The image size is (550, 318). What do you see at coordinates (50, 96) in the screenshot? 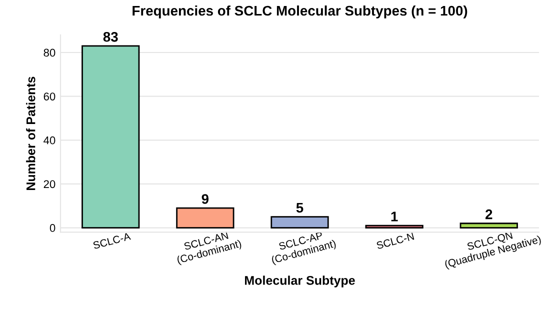
I see `y-tick-label: 60` at bounding box center [50, 96].